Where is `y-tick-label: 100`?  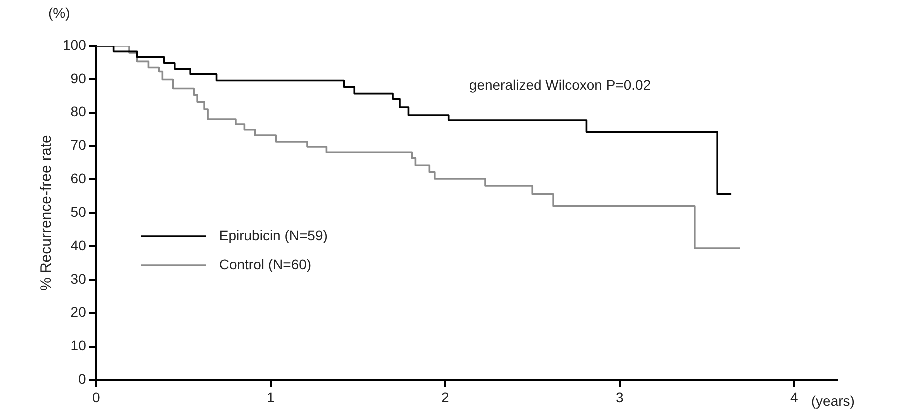
y-tick-label: 100 is located at coordinates (75, 44).